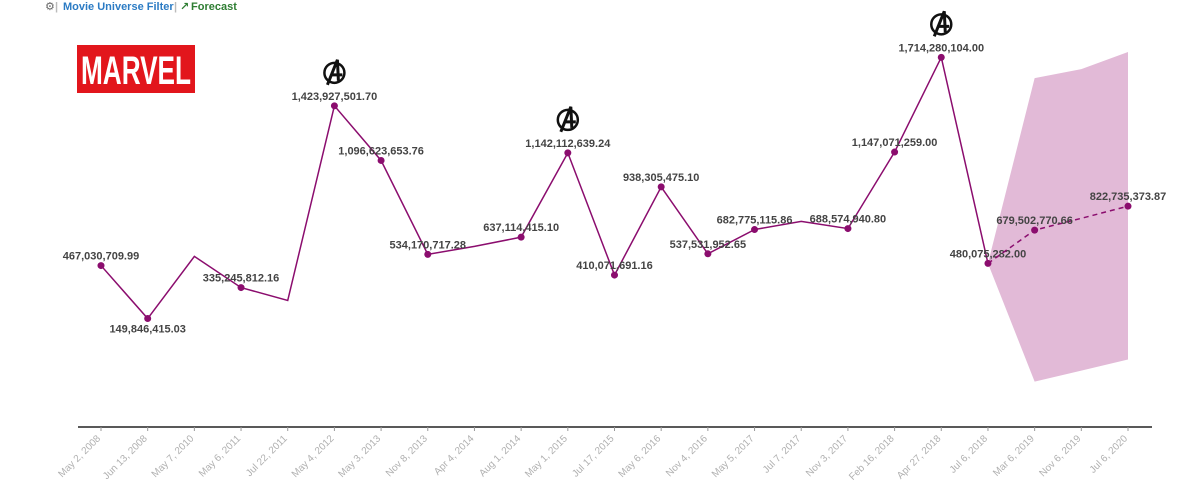 The image size is (1200, 493). Describe the element at coordinates (1128, 197) in the screenshot. I see `data-label: 822,735,373.87` at that location.